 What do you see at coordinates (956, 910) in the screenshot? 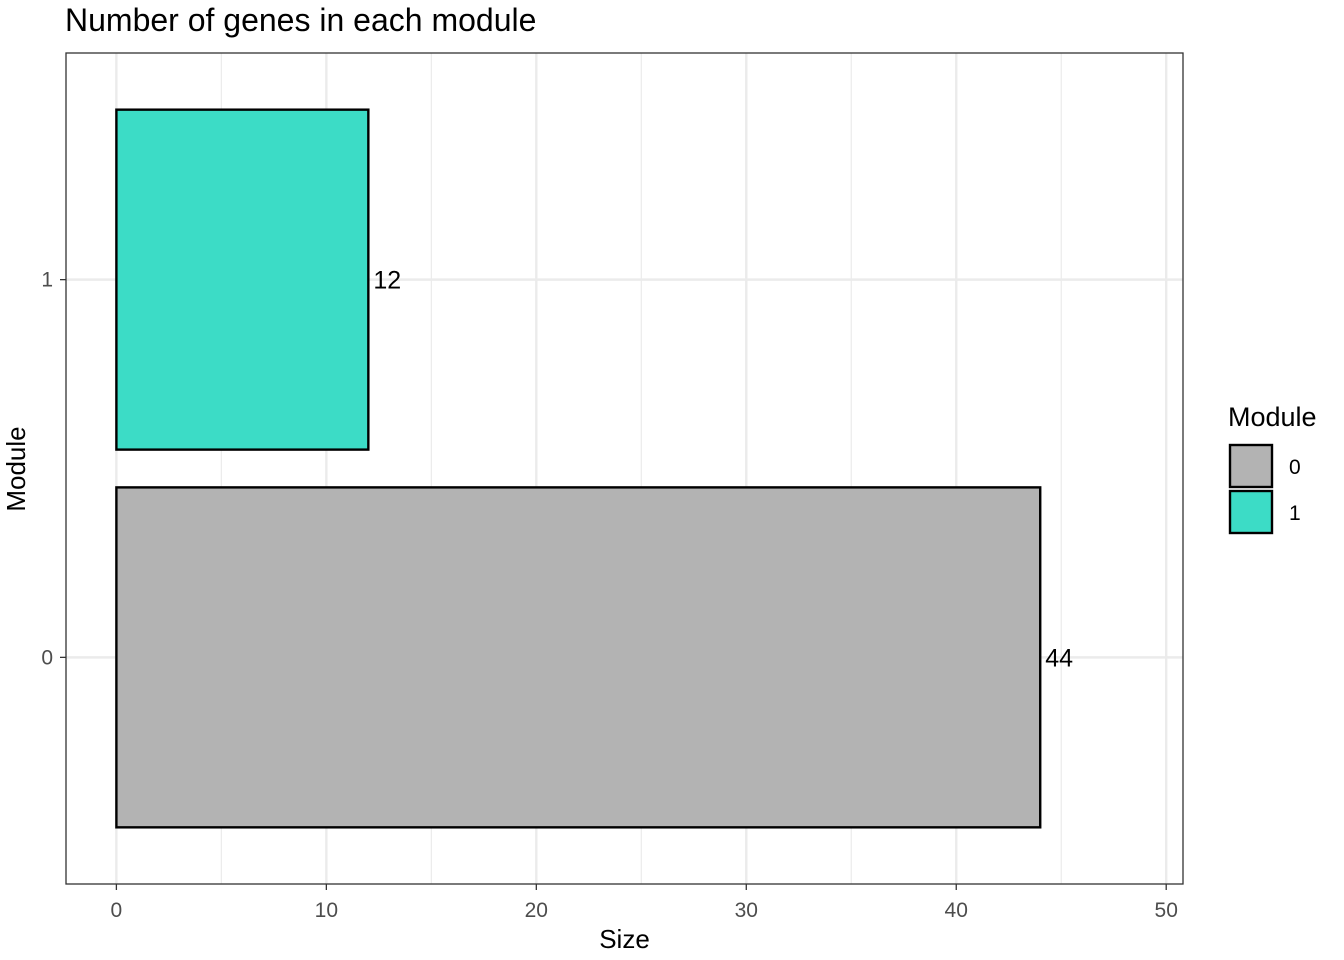
I see `x-tick-label: 40` at bounding box center [956, 910].